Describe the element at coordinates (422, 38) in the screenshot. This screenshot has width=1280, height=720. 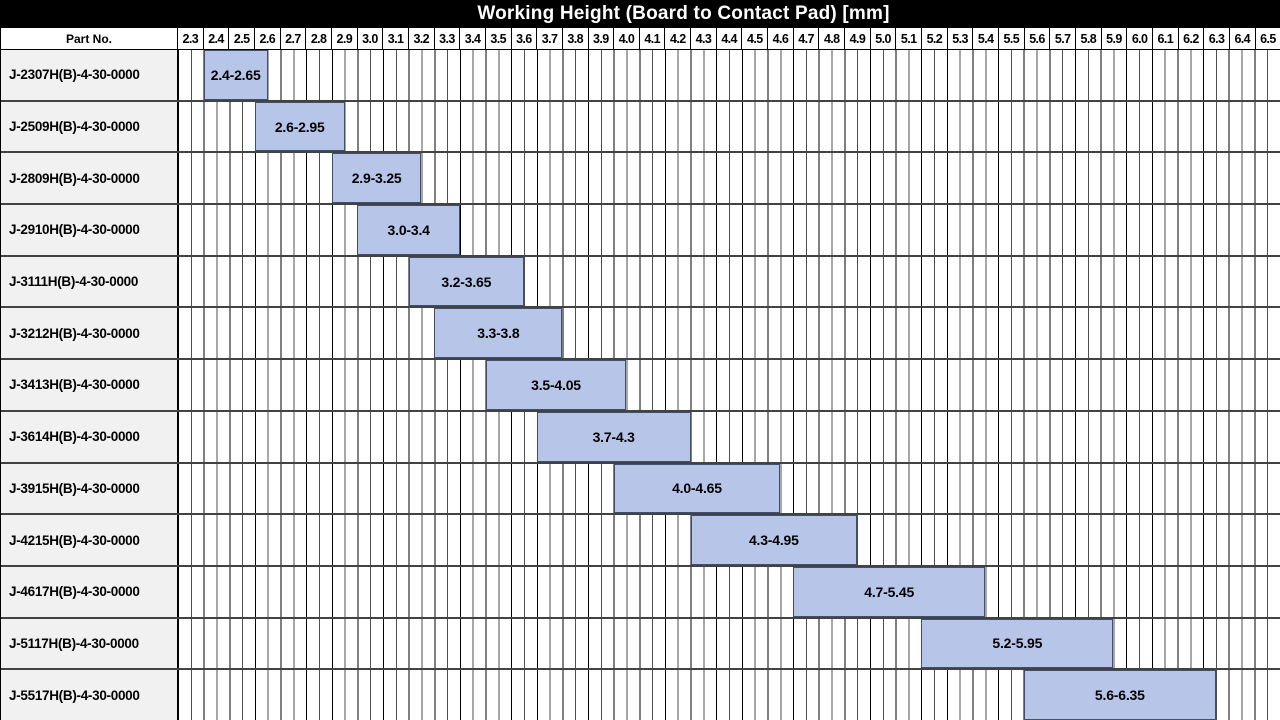
I see `axis-tick: 3.2` at that location.